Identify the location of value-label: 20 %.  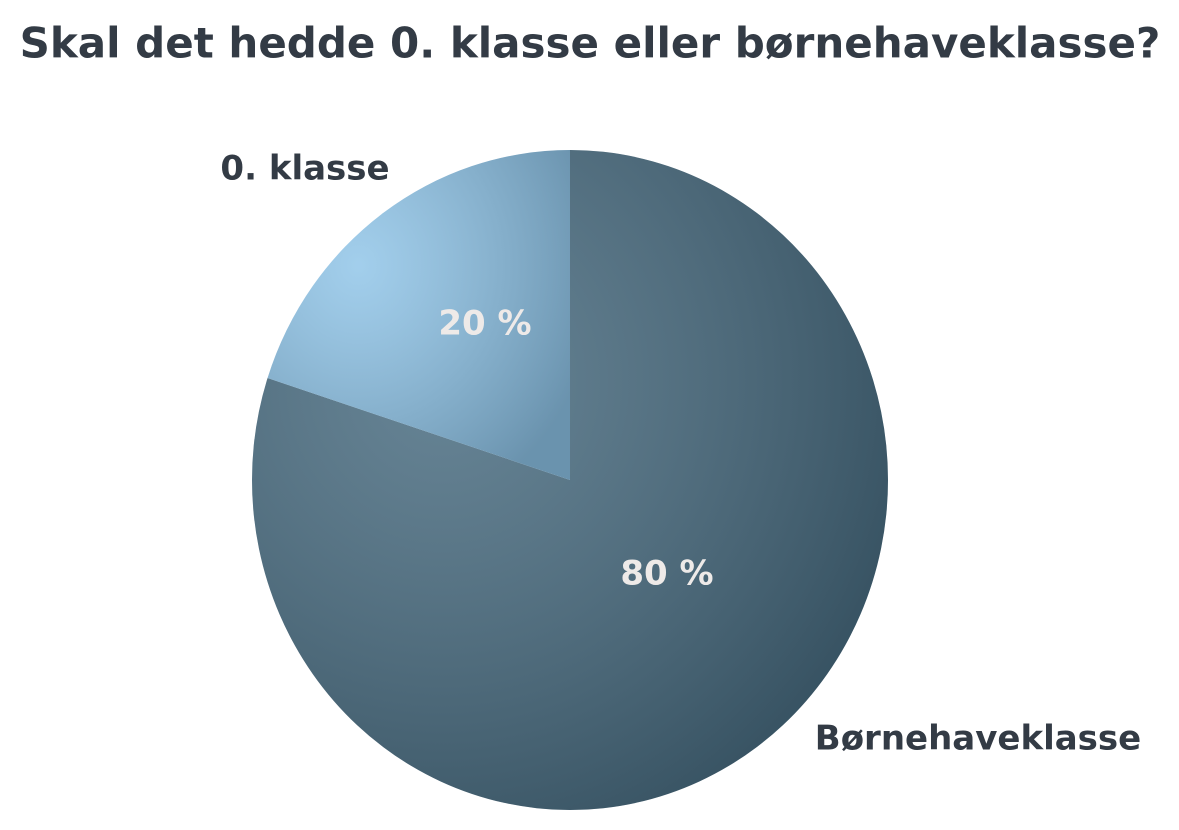
(484, 324).